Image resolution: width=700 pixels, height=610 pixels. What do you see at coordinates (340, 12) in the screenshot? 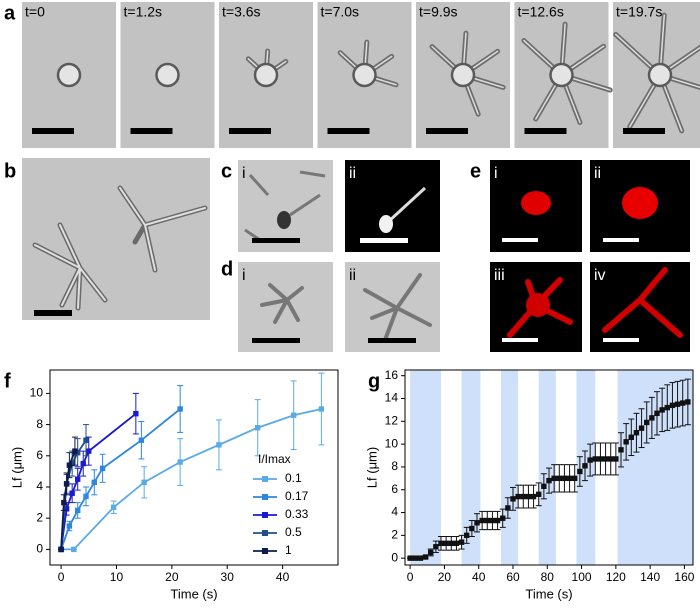
I see `frame-label: t=7.0s` at bounding box center [340, 12].